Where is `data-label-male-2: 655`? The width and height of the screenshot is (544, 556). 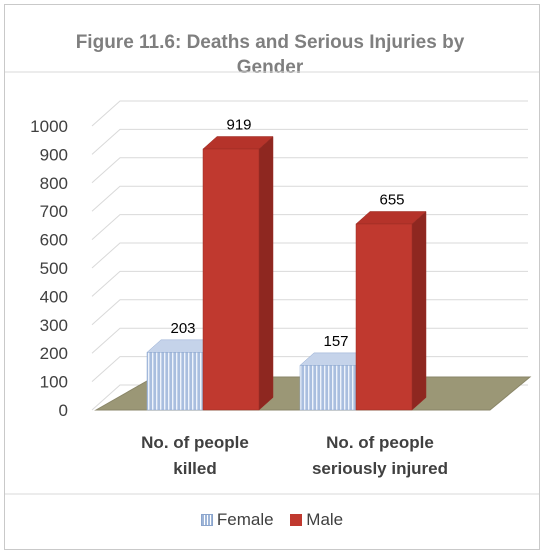
data-label-male-2: 655 is located at coordinates (391, 199).